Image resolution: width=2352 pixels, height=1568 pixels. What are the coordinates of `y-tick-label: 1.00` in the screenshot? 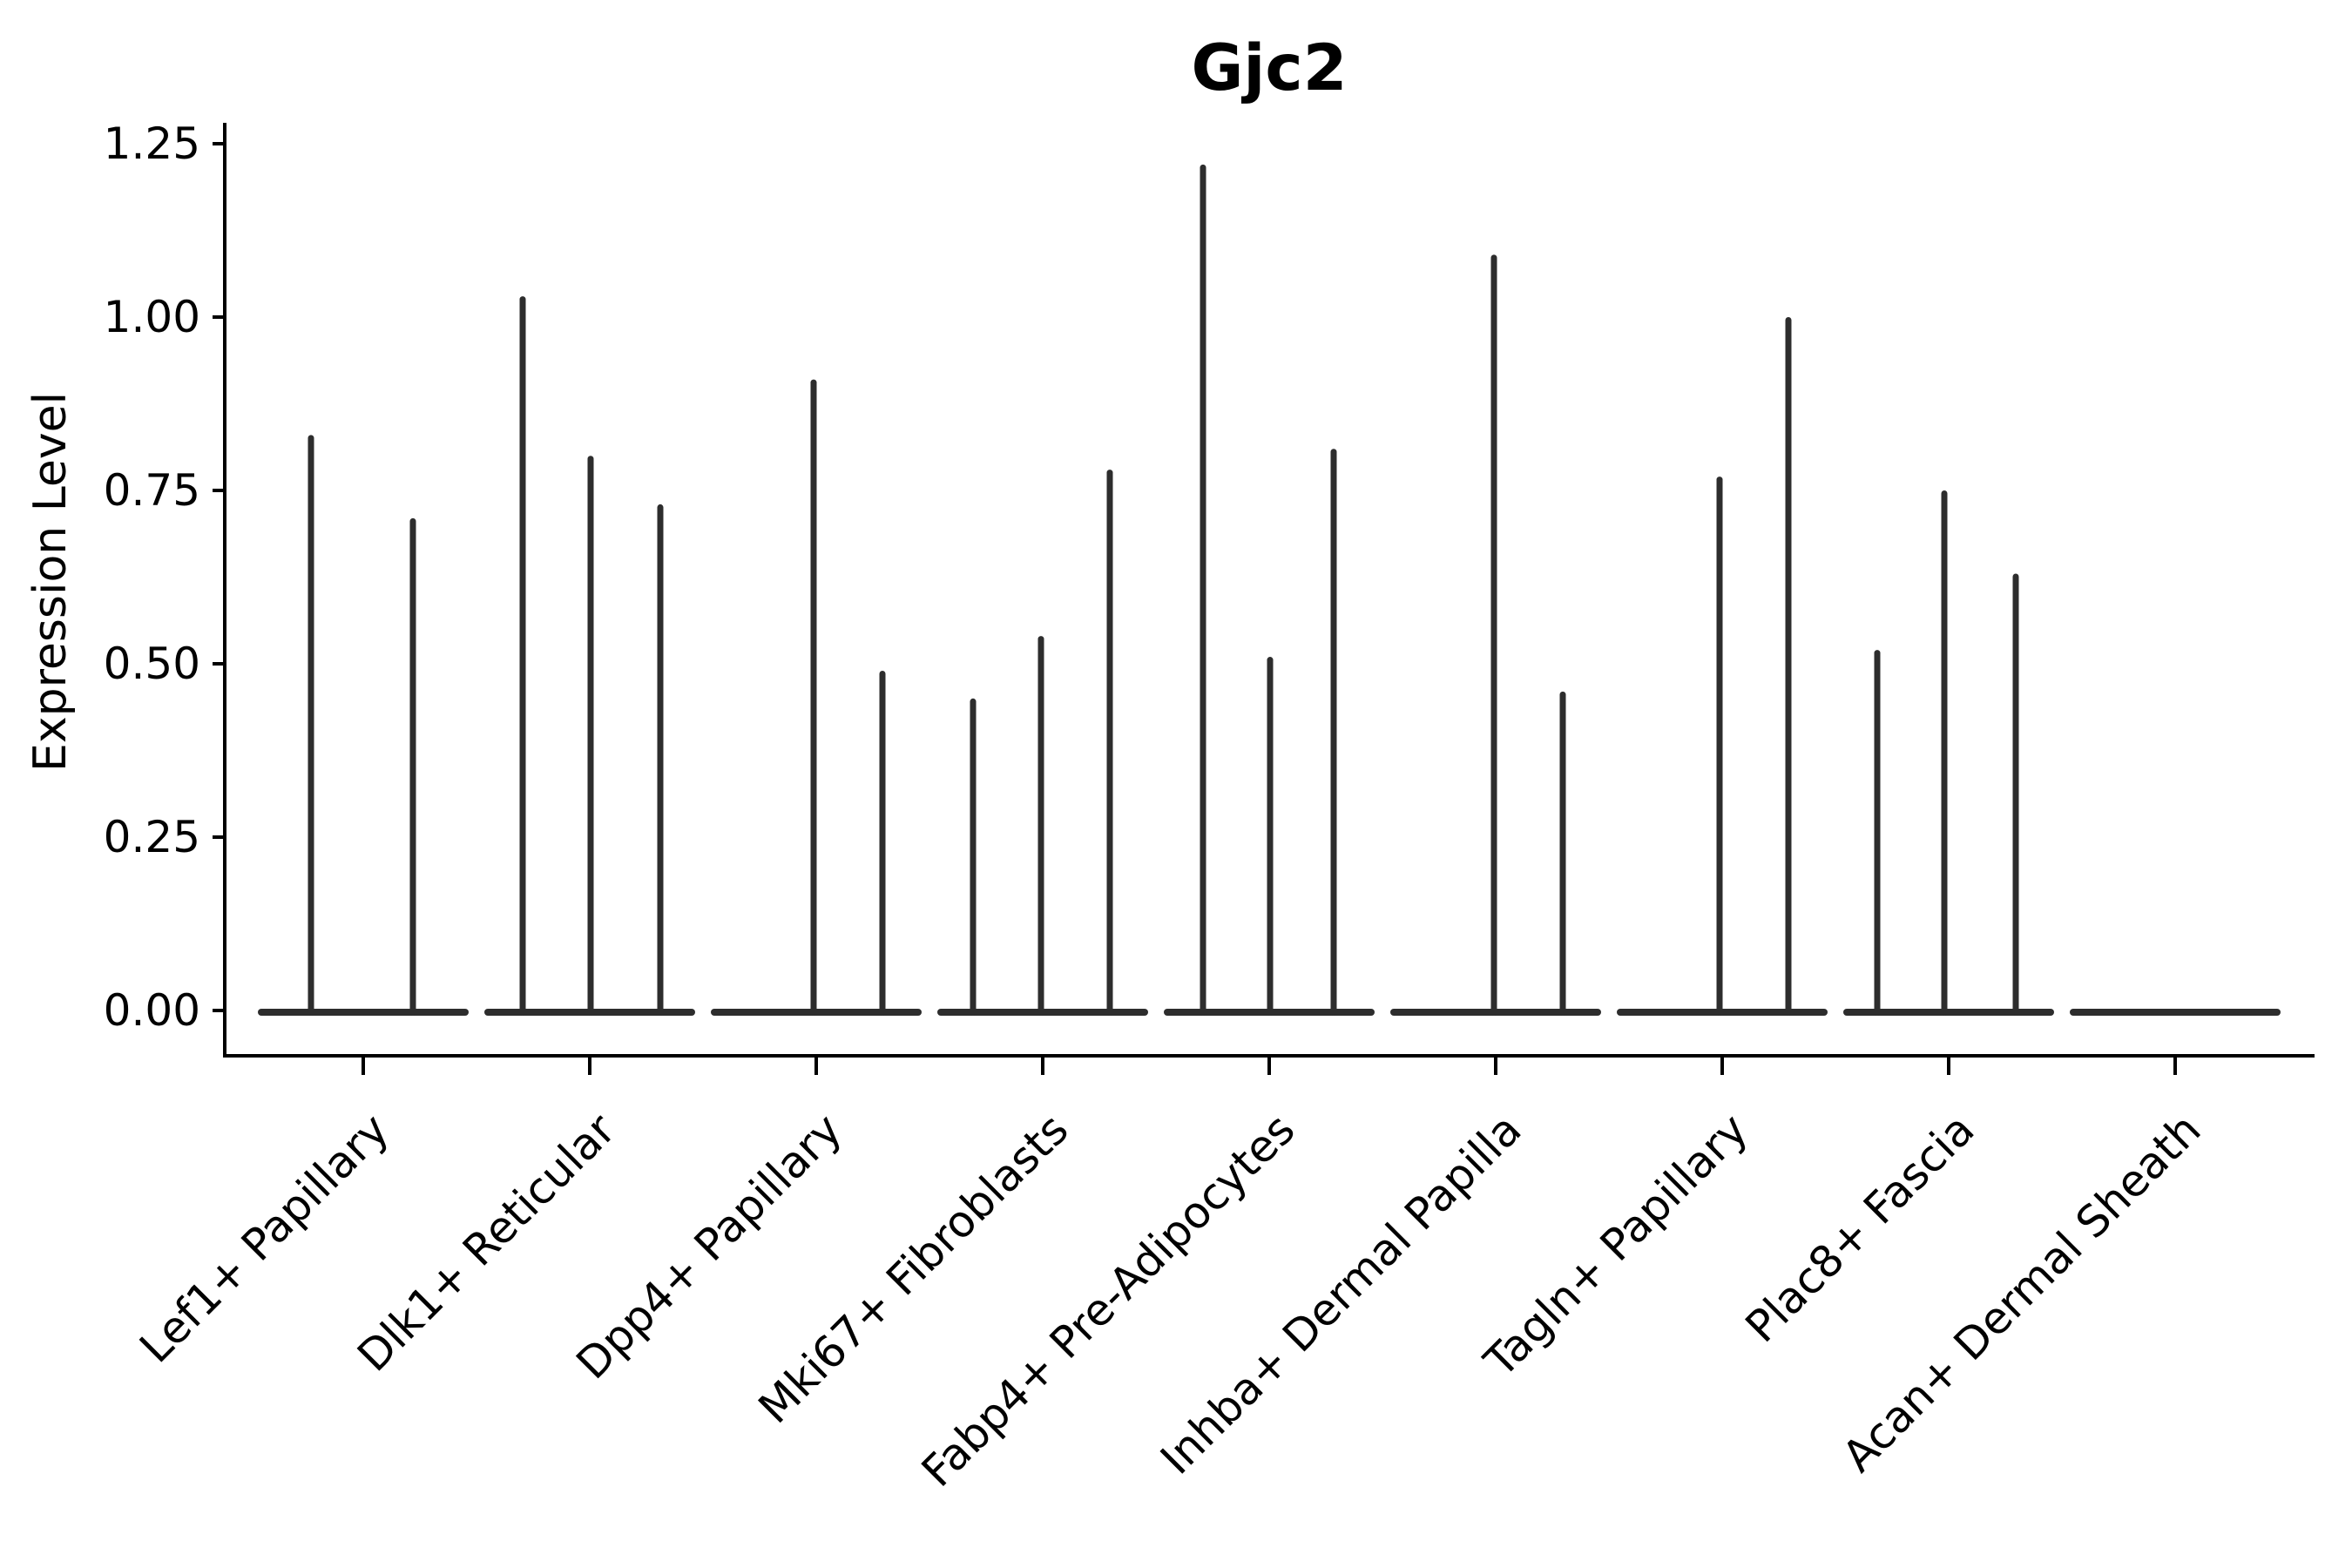 It's located at (152, 317).